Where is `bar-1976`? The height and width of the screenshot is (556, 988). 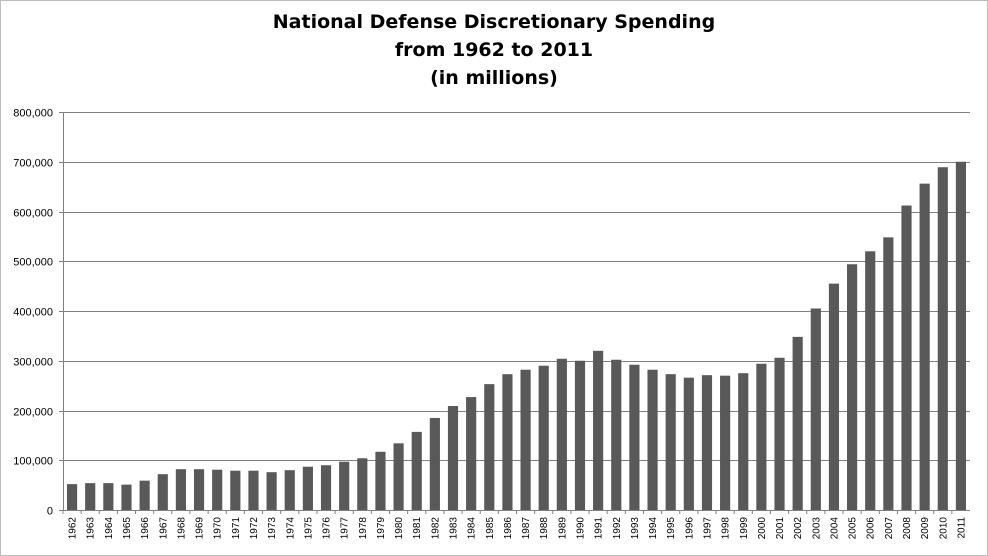
bar-1976 is located at coordinates (326, 487).